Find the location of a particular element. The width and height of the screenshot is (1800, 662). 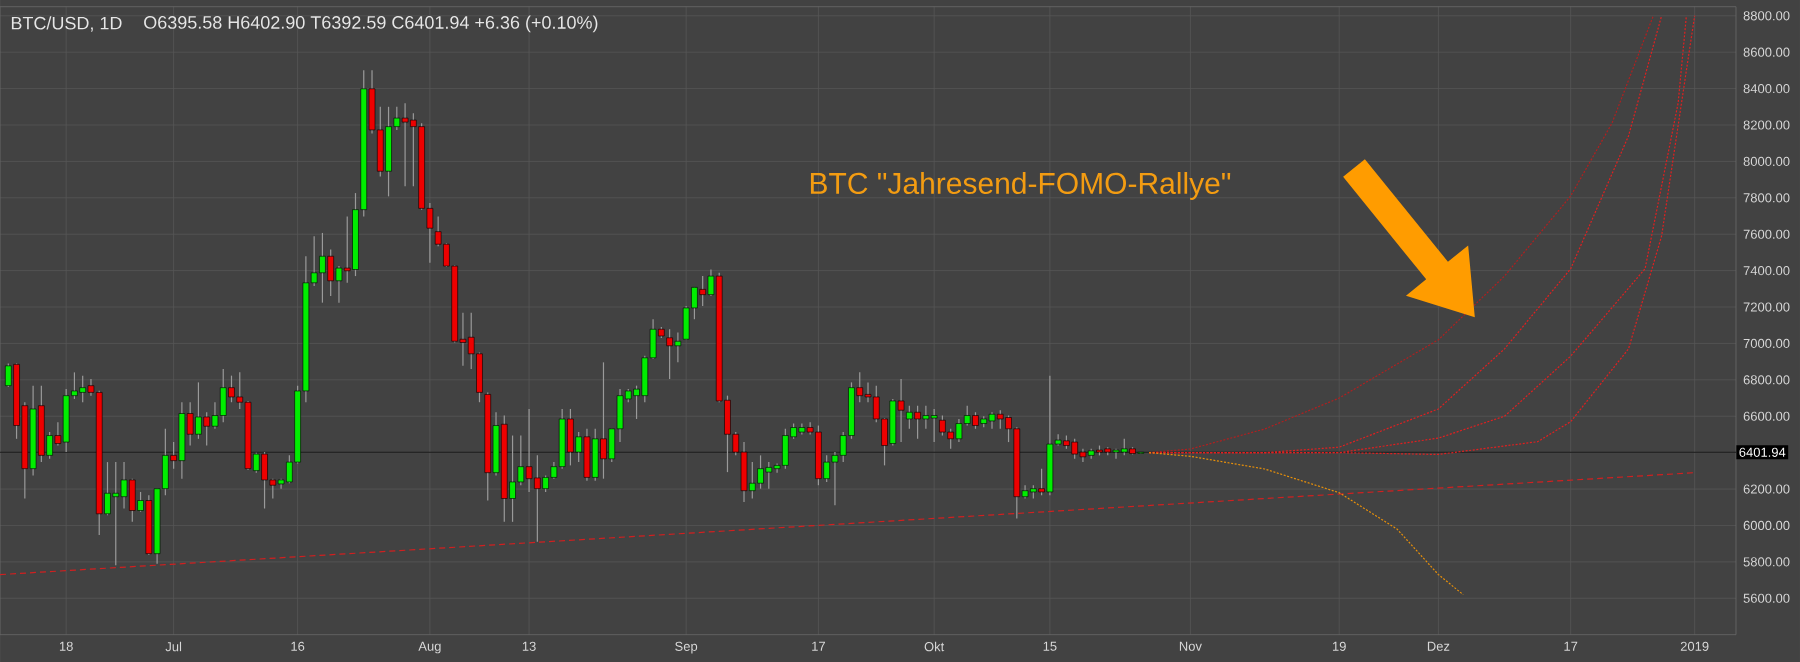

annotation: BTC "Jahresend-FOMO-Rallye" is located at coordinates (1020, 186).